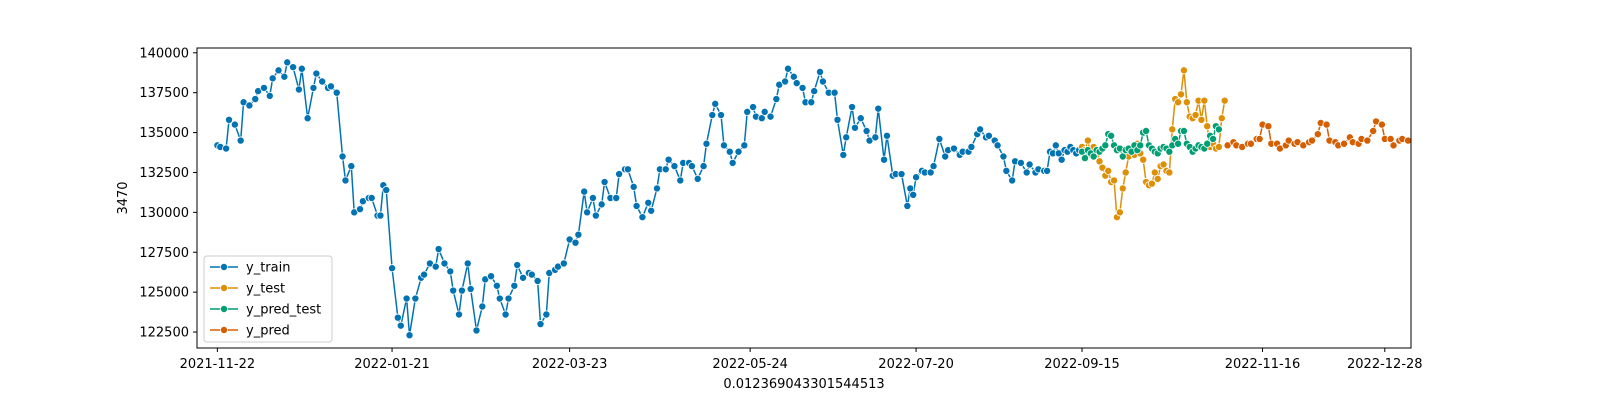 This screenshot has height=400, width=1600. Describe the element at coordinates (570, 364) in the screenshot. I see `x-tick-label: 2022-03-23` at that location.